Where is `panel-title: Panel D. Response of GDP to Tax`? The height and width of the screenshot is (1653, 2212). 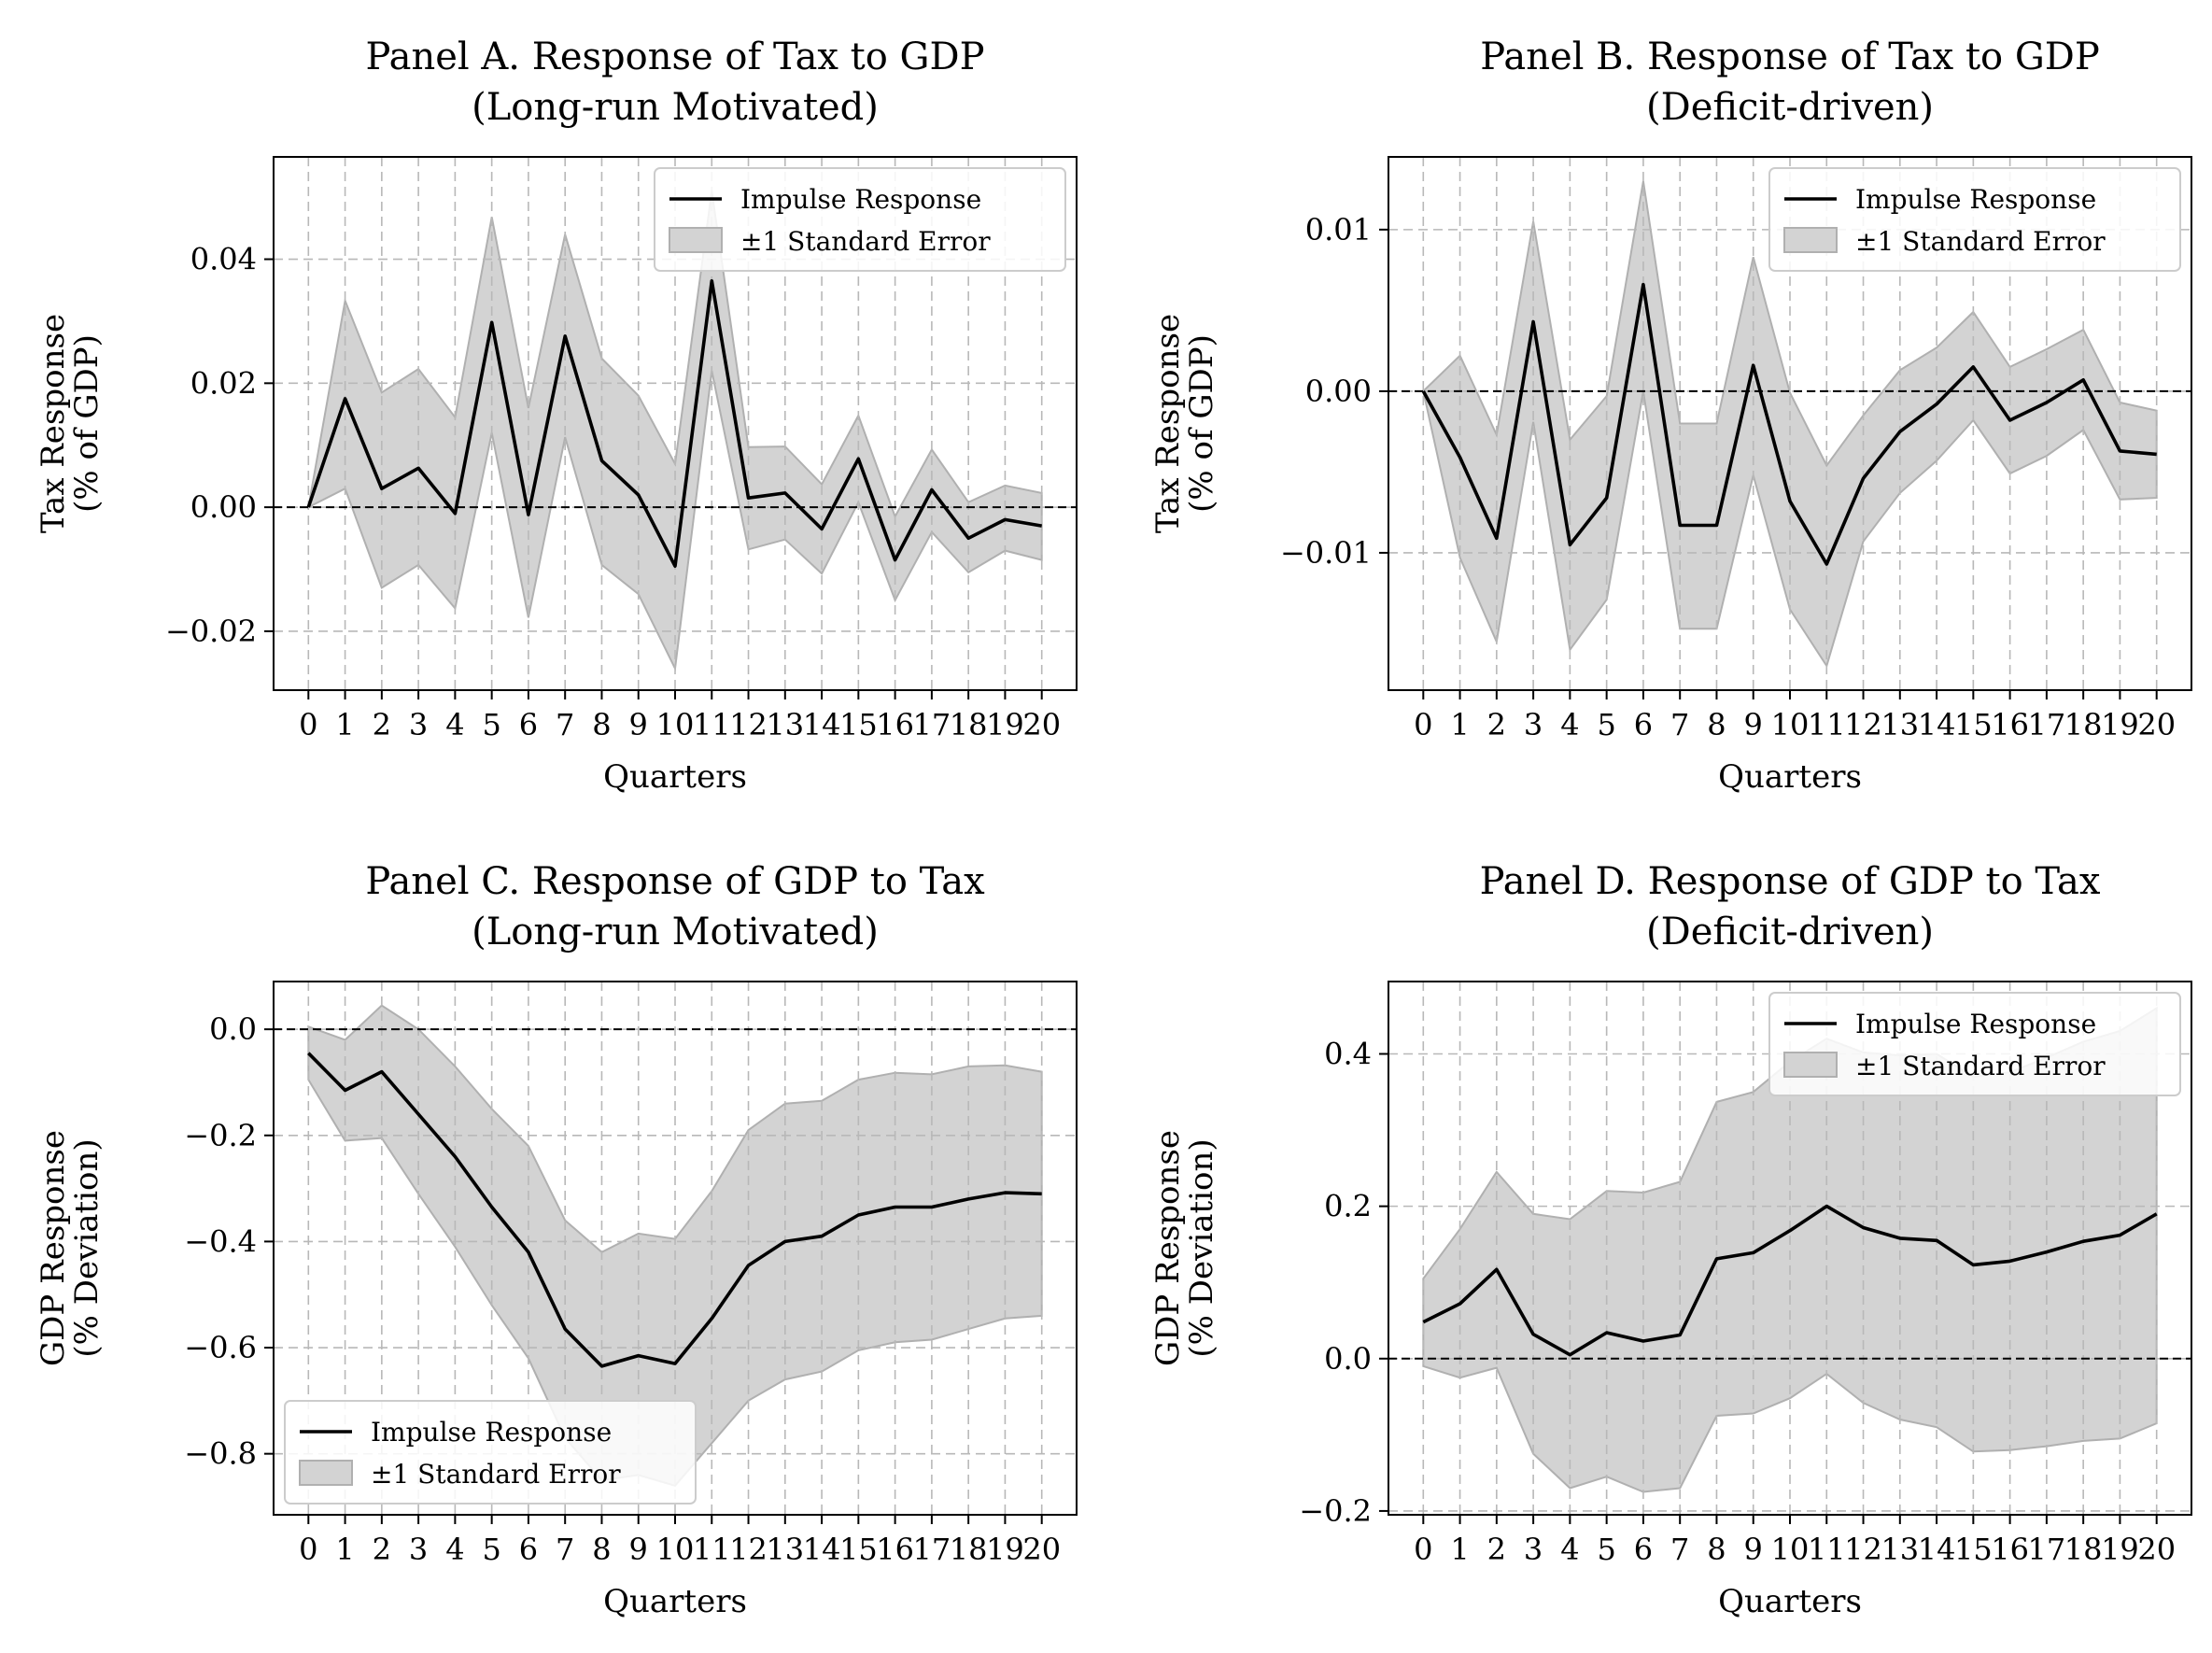
panel-title: Panel D. Response of GDP to Tax is located at coordinates (1790, 882).